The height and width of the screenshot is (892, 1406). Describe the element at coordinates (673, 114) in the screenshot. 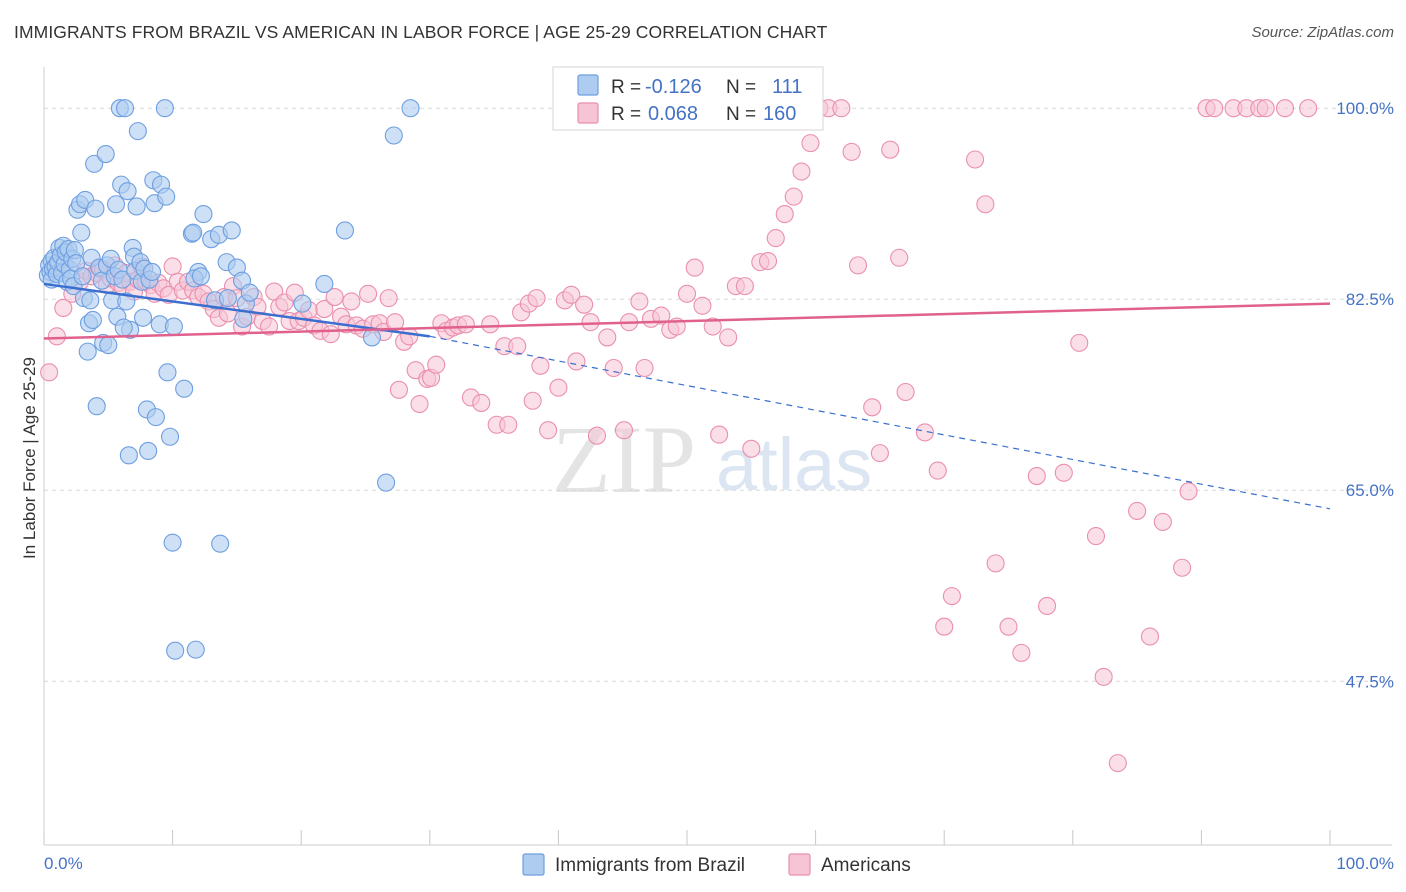

I see `legend-r-value-2: 0.068` at that location.